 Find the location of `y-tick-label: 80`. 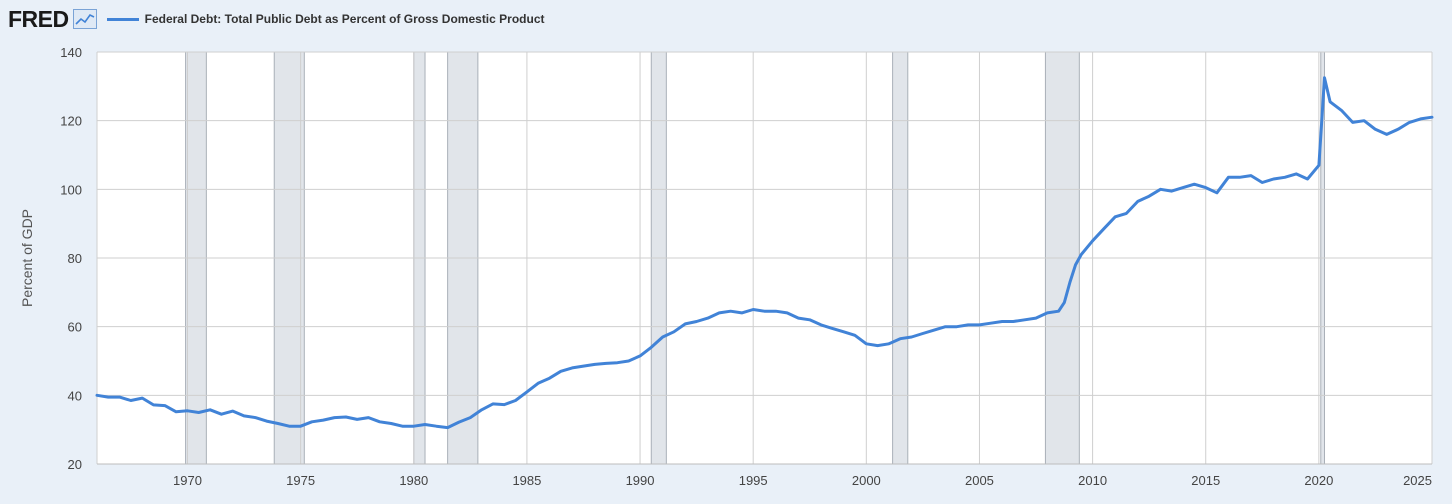

y-tick-label: 80 is located at coordinates (75, 258).